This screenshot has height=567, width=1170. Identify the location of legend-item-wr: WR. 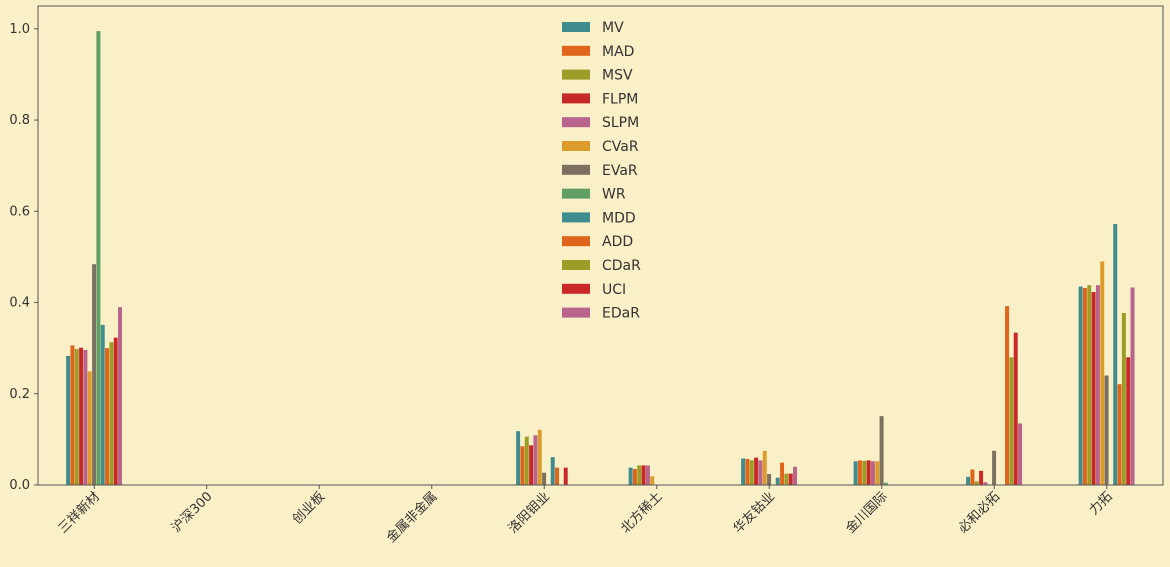
(594, 195).